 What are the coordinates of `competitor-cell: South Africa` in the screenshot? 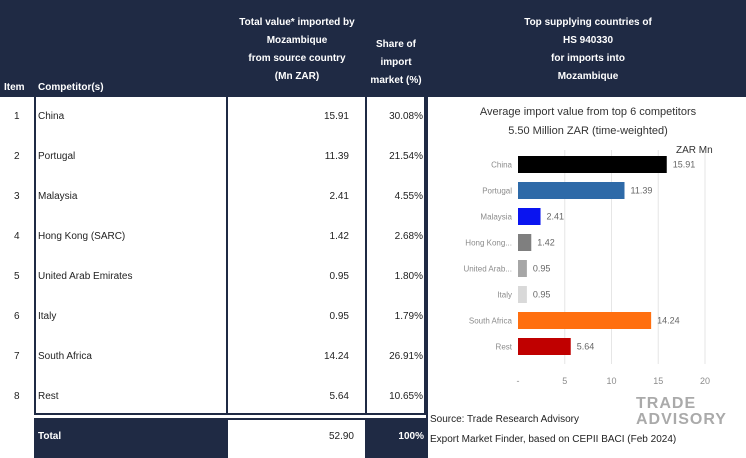 It's located at (65, 356).